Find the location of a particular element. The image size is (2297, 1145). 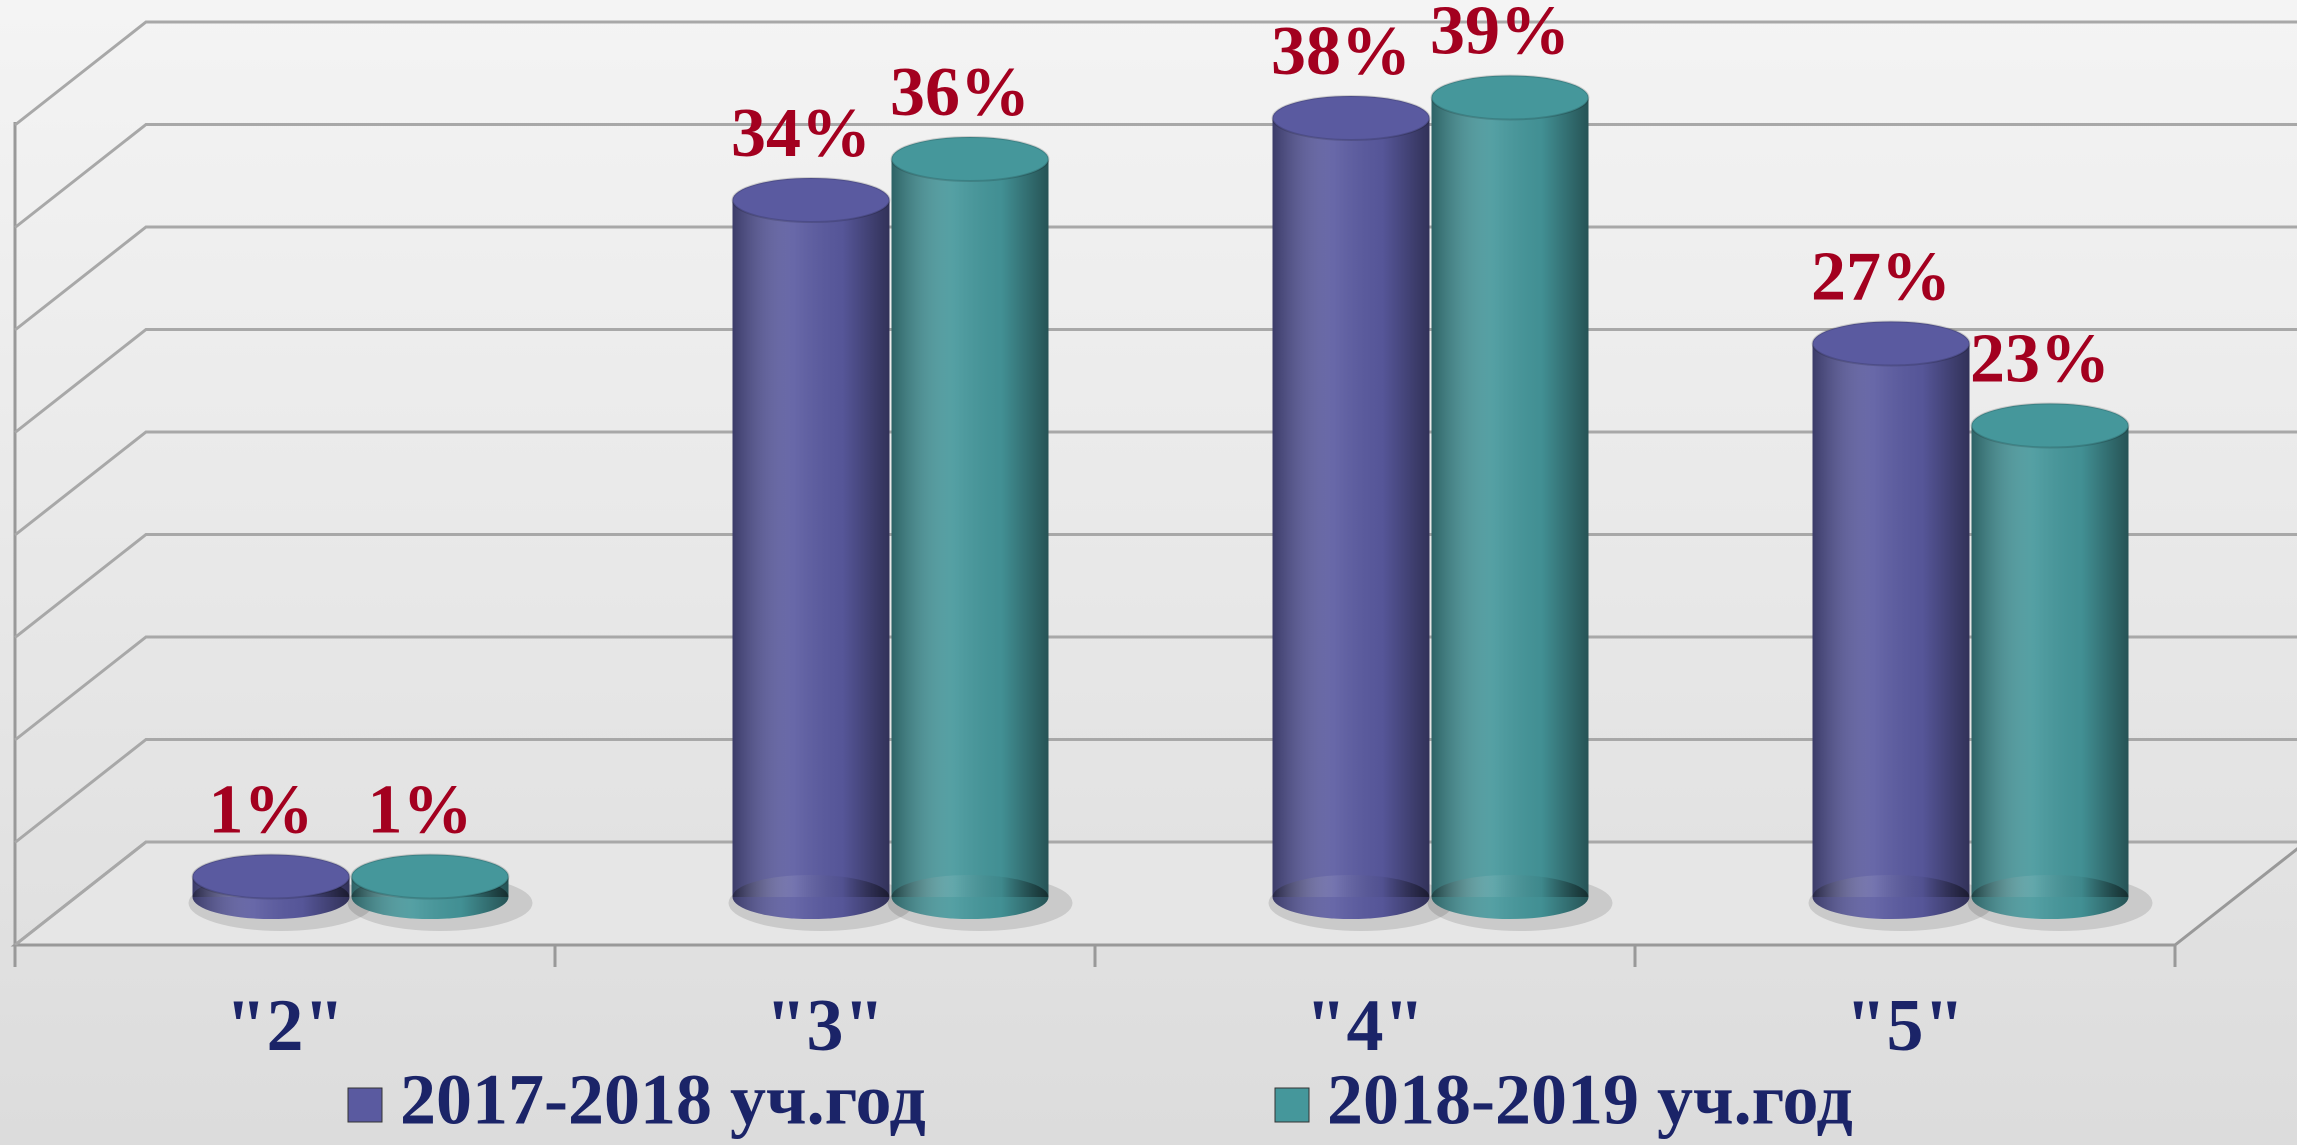

value-label: 23% is located at coordinates (2040, 359).